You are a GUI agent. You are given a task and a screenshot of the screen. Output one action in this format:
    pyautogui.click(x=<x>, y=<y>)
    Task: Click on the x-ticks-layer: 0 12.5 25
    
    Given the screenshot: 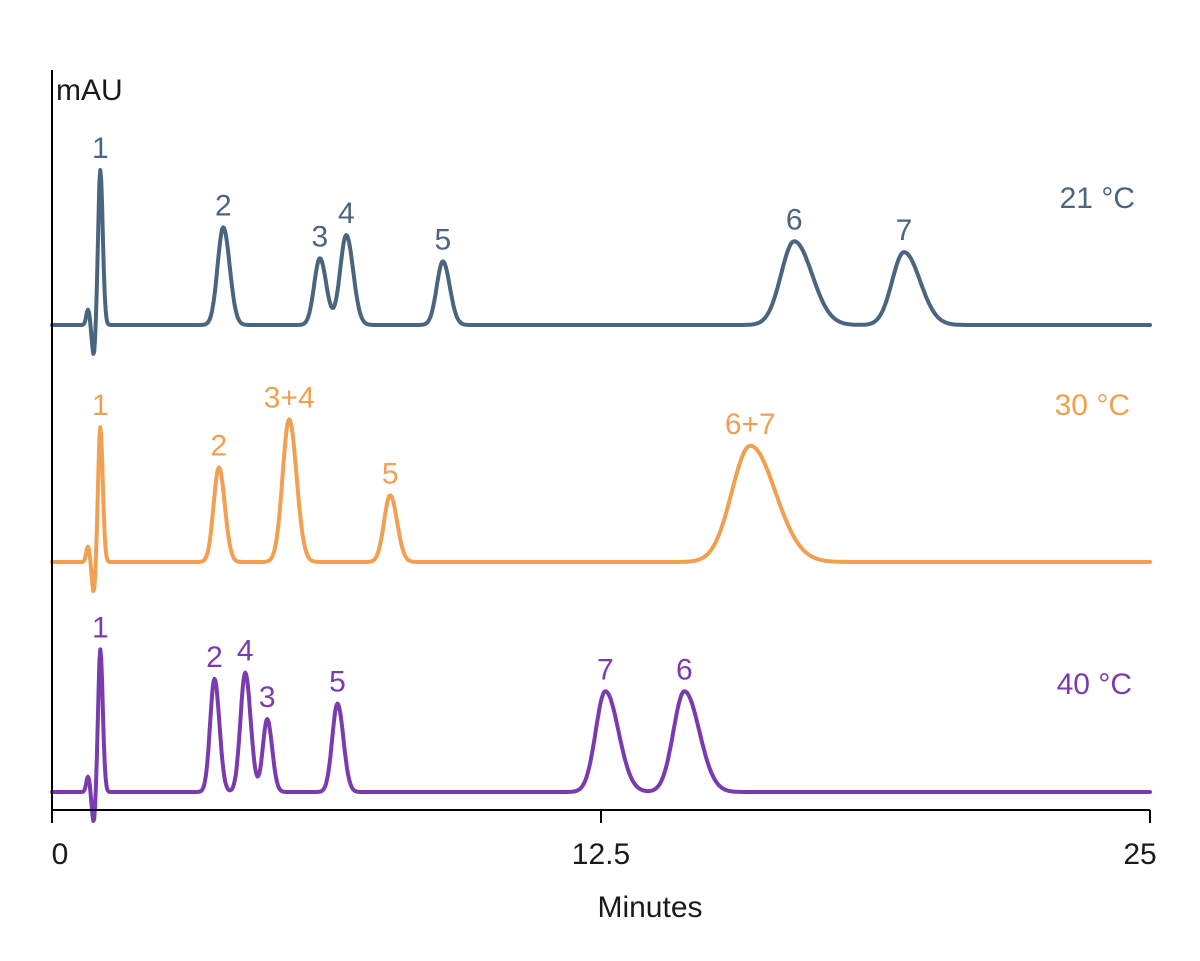 What is the action you would take?
    pyautogui.click(x=604, y=840)
    